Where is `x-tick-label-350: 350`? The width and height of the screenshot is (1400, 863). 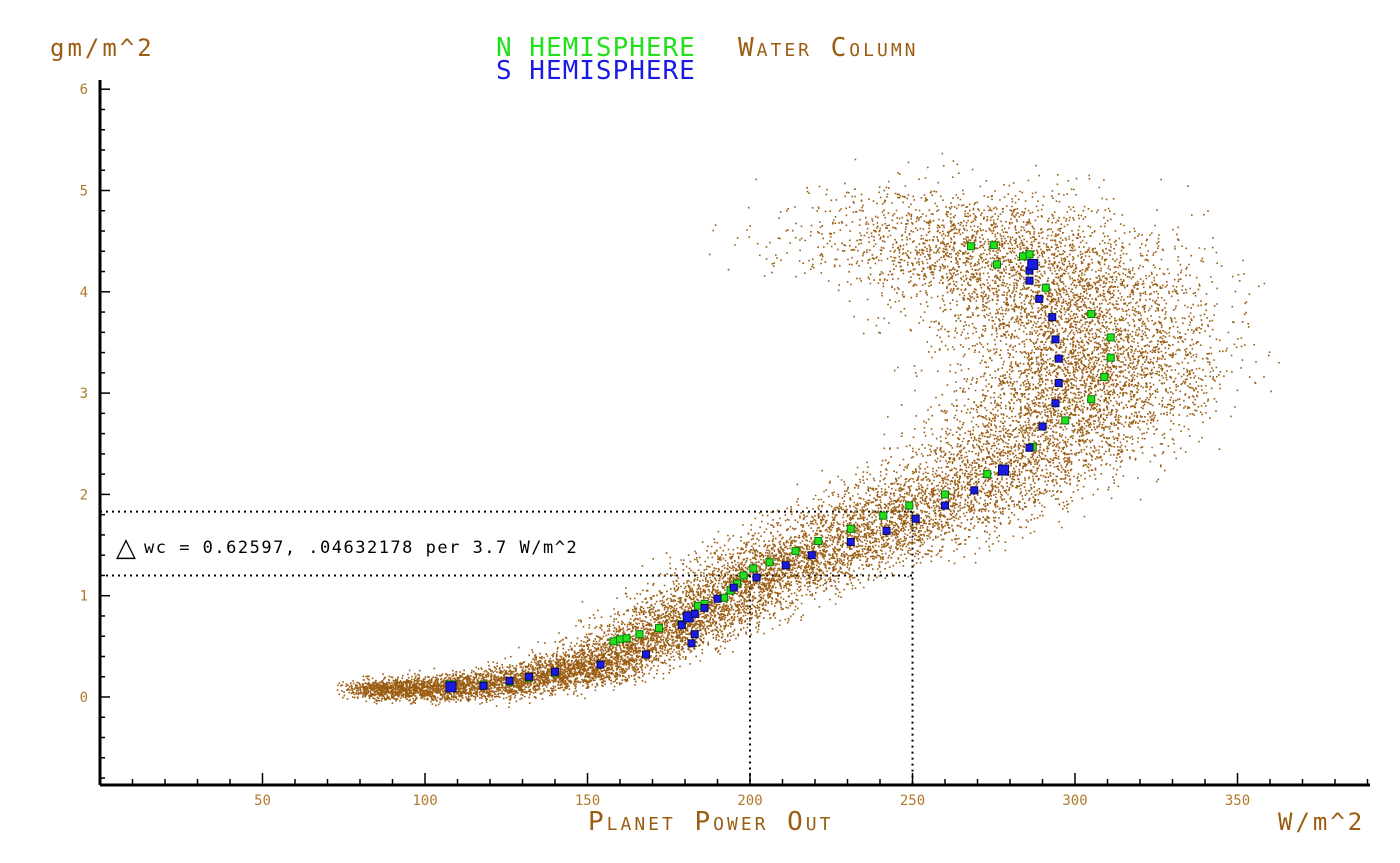
x-tick-label-350: 350 is located at coordinates (1237, 801).